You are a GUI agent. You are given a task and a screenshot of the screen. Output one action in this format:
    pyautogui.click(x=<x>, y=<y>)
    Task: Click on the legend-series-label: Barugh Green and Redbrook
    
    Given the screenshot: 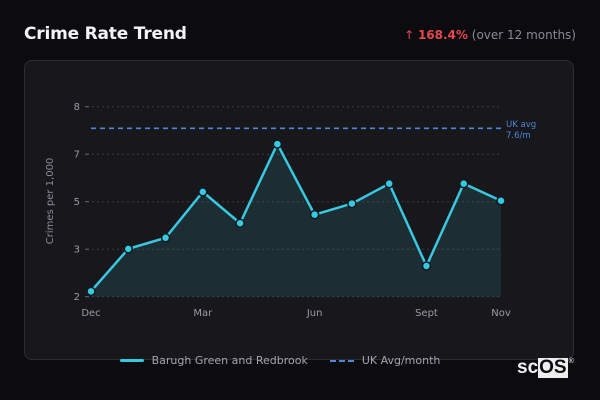 What is the action you would take?
    pyautogui.click(x=229, y=360)
    